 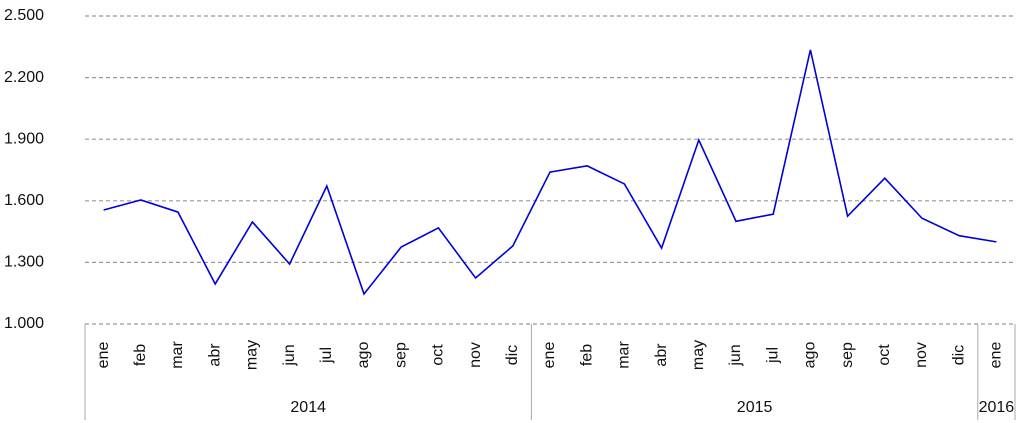 I want to click on y-tick-label: 1.000, so click(x=24, y=323).